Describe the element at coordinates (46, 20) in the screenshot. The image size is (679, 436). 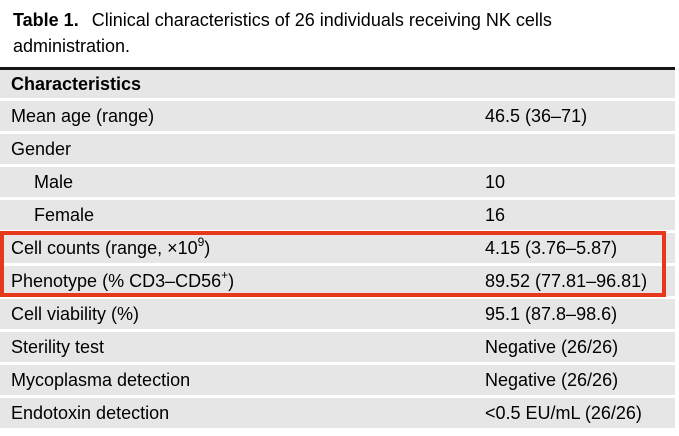
I see `table-number: Table 1.` at that location.